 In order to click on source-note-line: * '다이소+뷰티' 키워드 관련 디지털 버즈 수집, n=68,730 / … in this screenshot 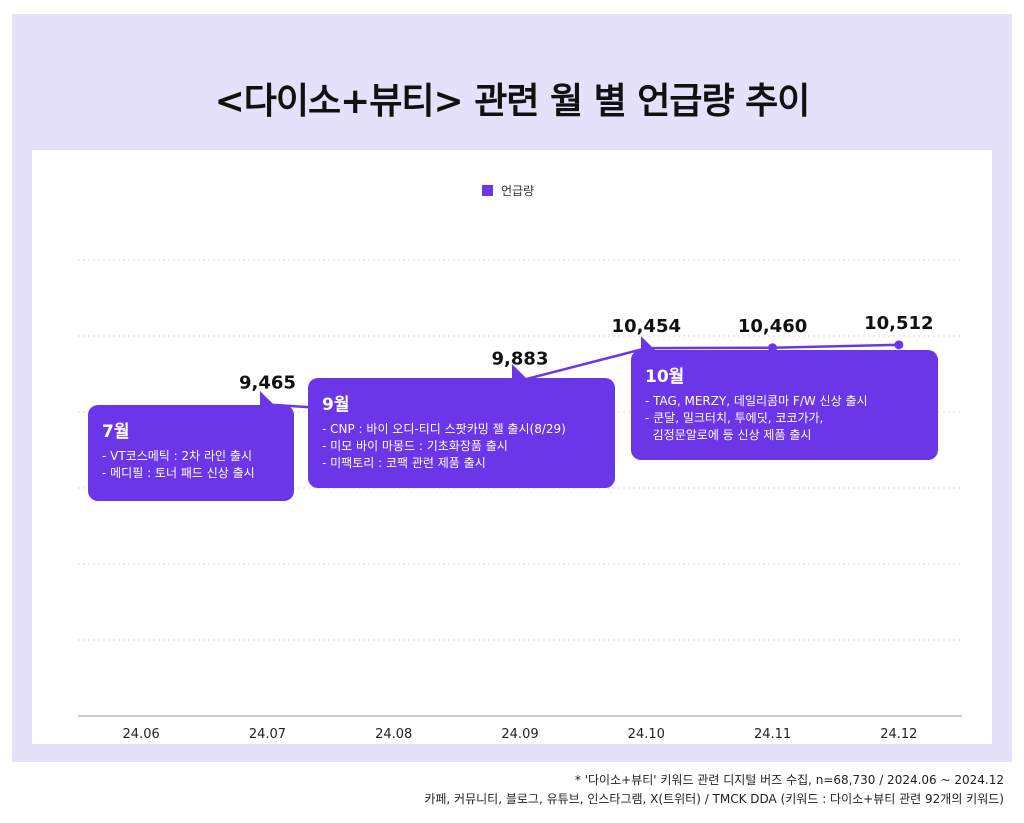, I will do `click(789, 780)`.